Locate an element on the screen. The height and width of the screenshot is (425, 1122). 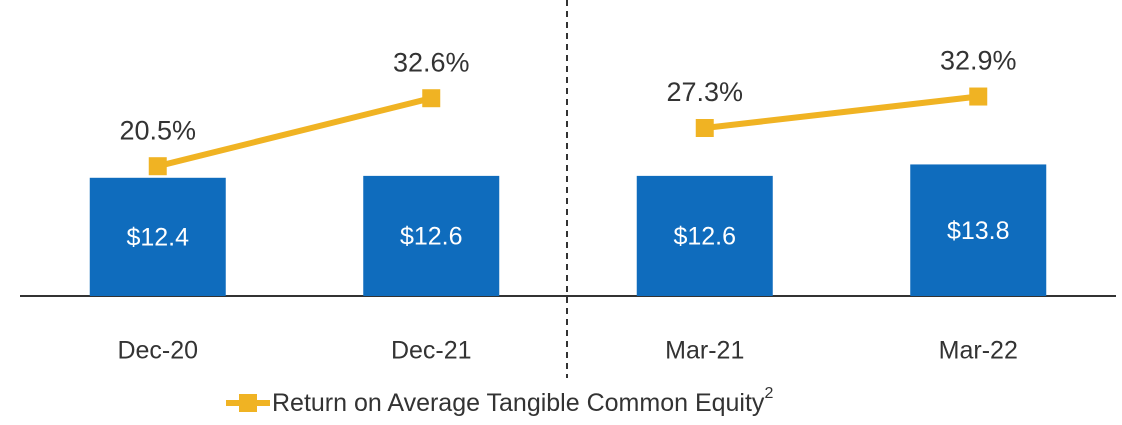
x-tick-label: Mar-21 is located at coordinates (704, 351).